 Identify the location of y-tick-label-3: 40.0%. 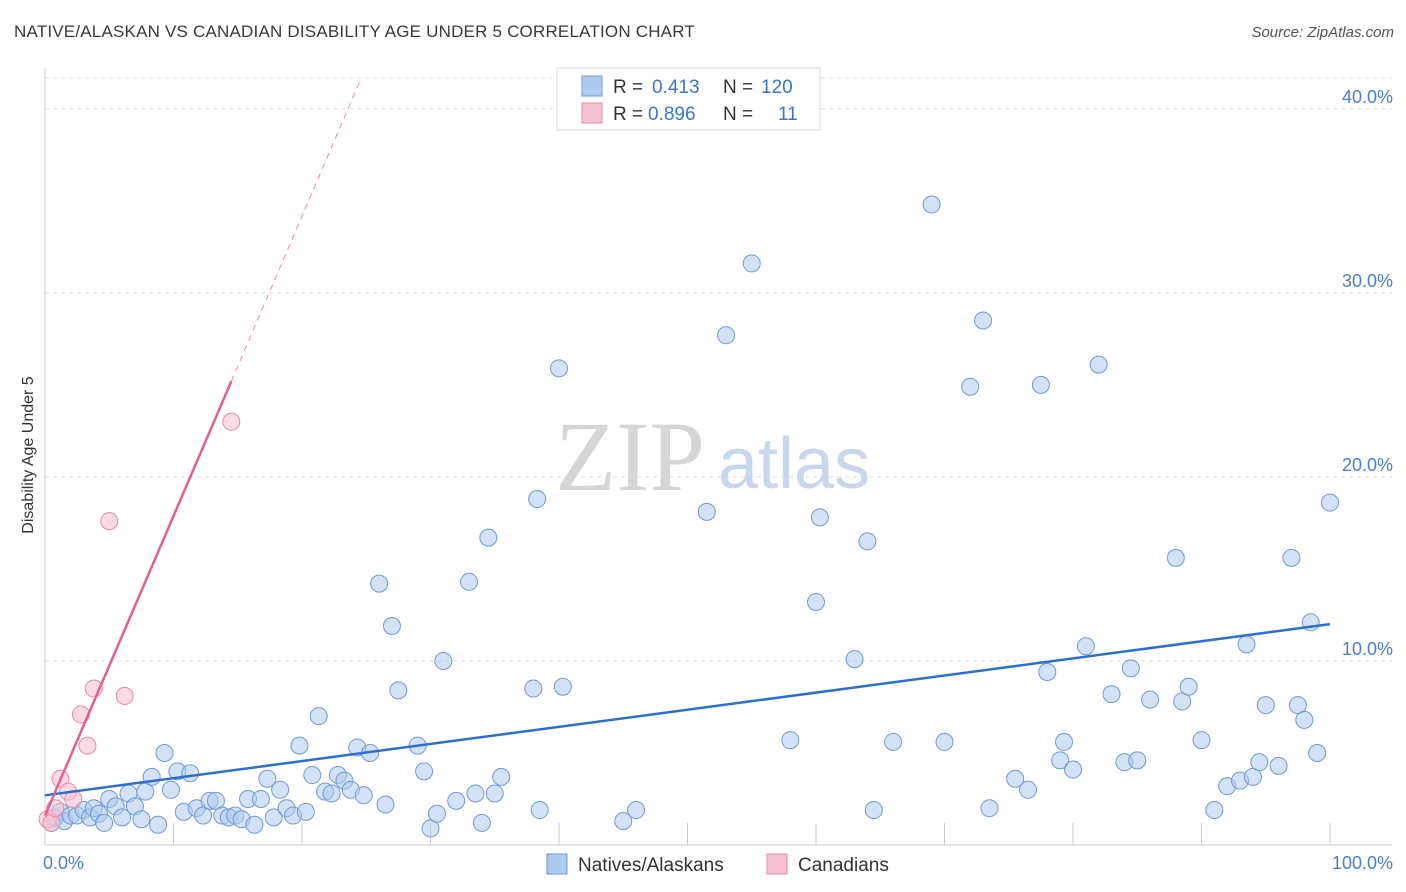
(1367, 97).